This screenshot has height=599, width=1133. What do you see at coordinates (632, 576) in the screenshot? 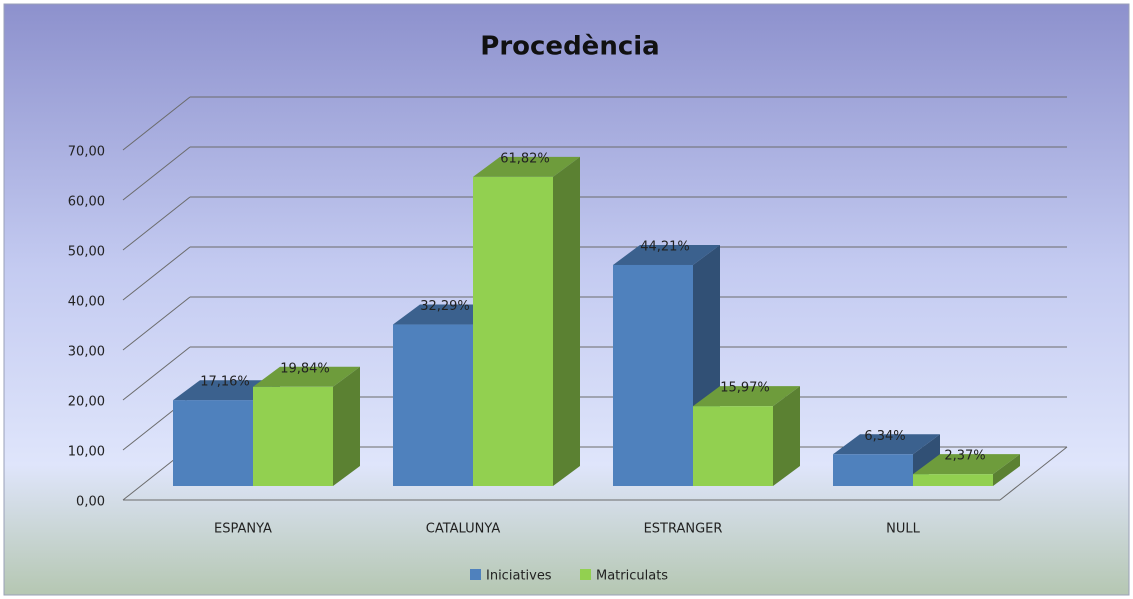
I see `legend-label: Matriculats` at bounding box center [632, 576].